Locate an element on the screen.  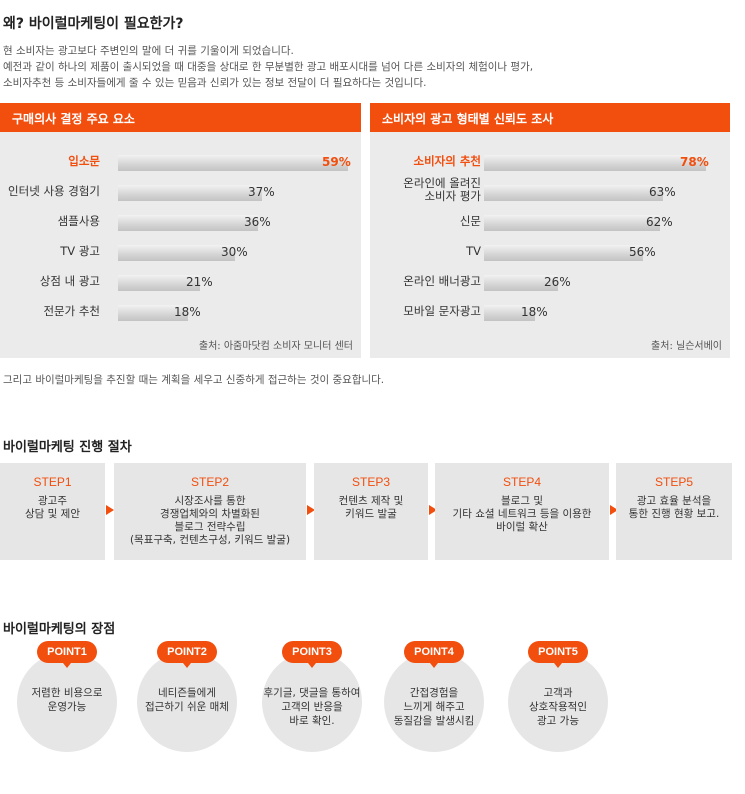
value-label: 56% is located at coordinates (642, 252).